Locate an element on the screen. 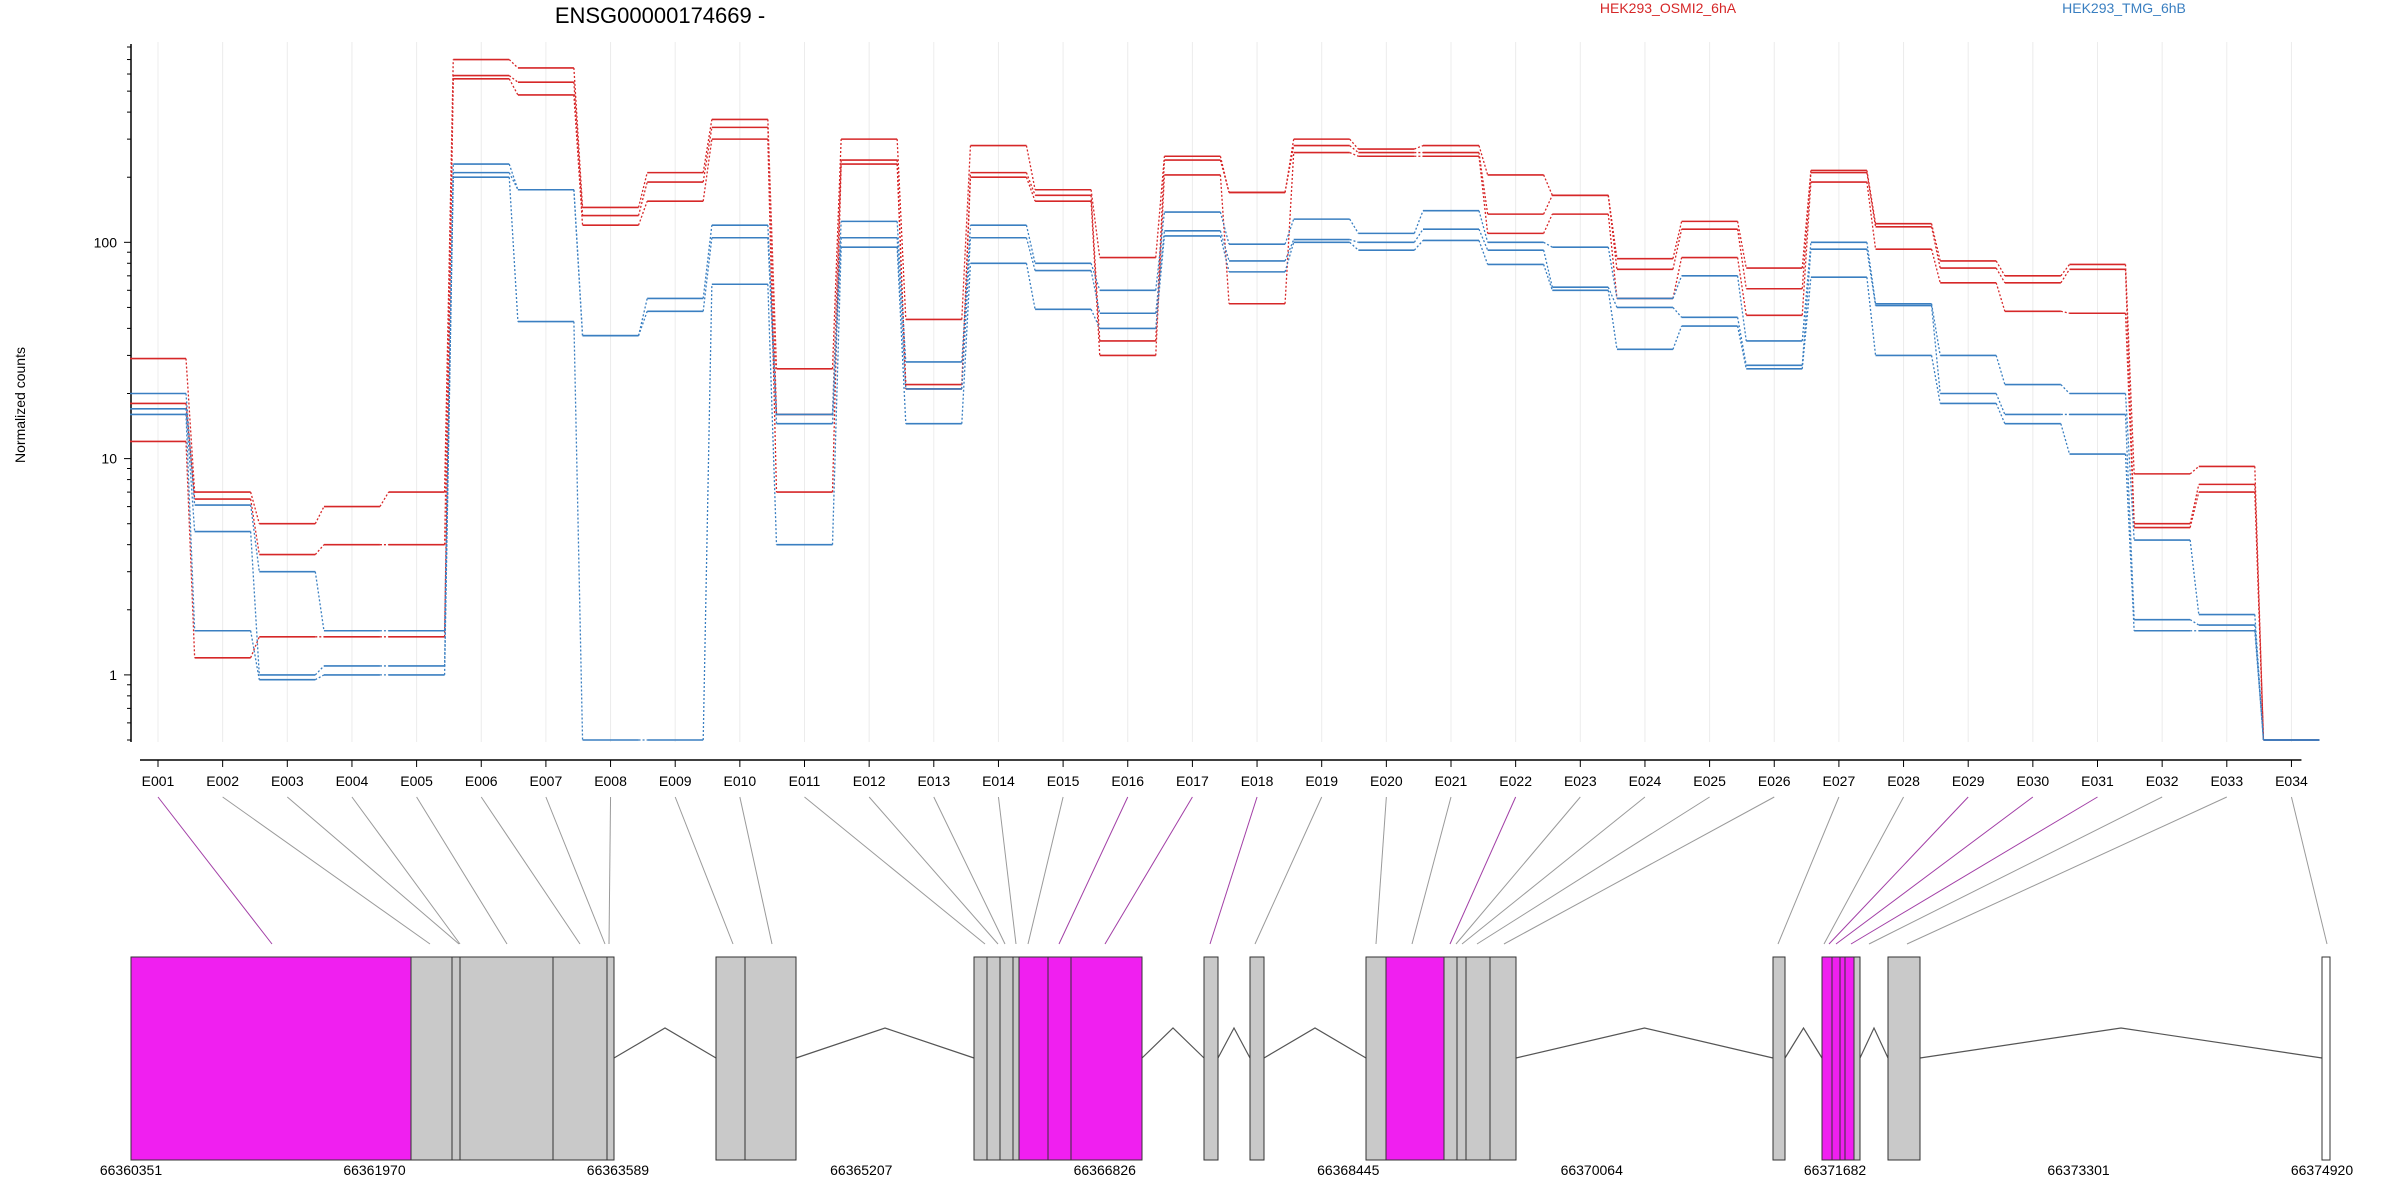  x-tick-label: E029 is located at coordinates (1968, 781).